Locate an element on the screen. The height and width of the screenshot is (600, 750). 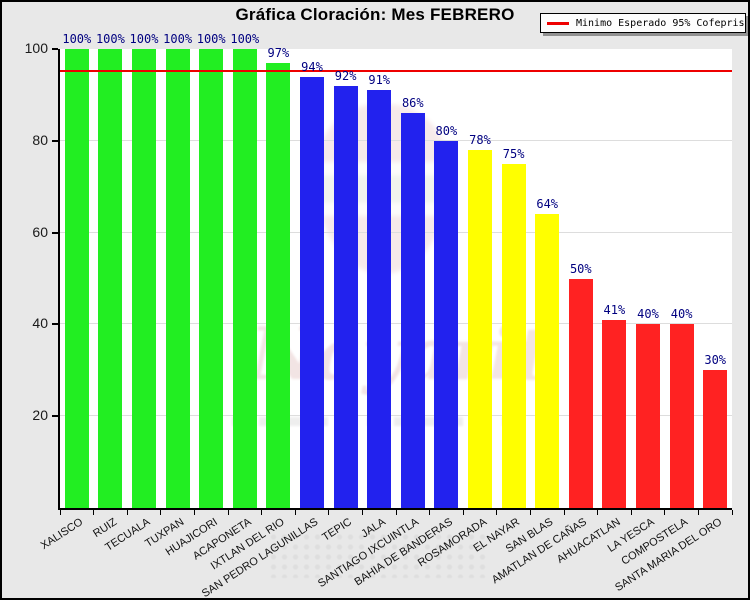
threshold-line is located at coordinates (396, 70).